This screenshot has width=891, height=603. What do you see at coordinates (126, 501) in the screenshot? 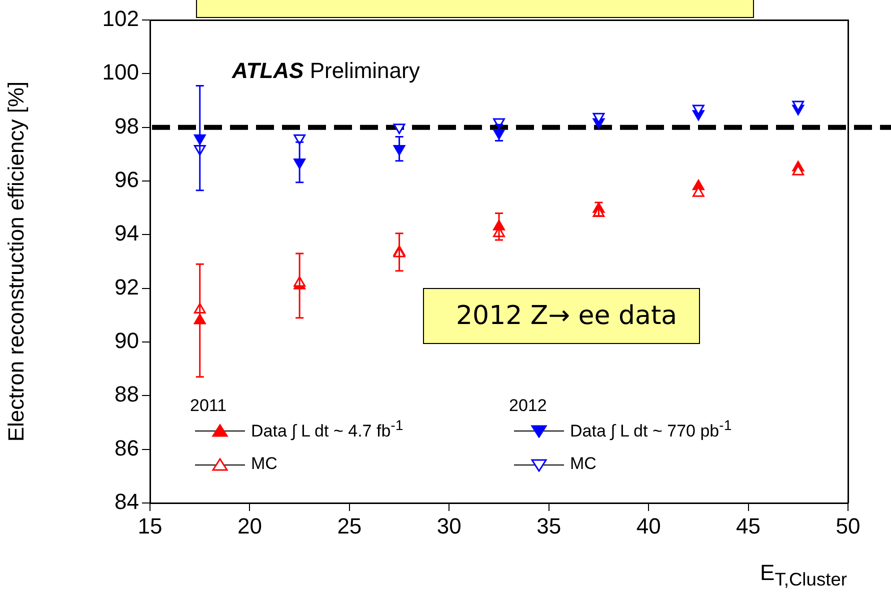
I see `y-tick-label: 84` at bounding box center [126, 501].